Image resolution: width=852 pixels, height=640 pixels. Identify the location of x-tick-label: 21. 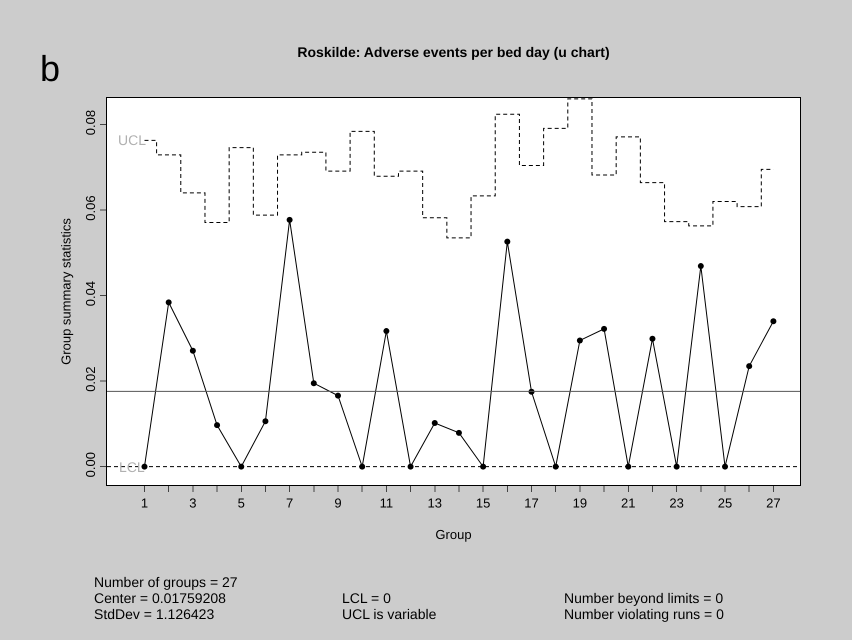
(628, 503).